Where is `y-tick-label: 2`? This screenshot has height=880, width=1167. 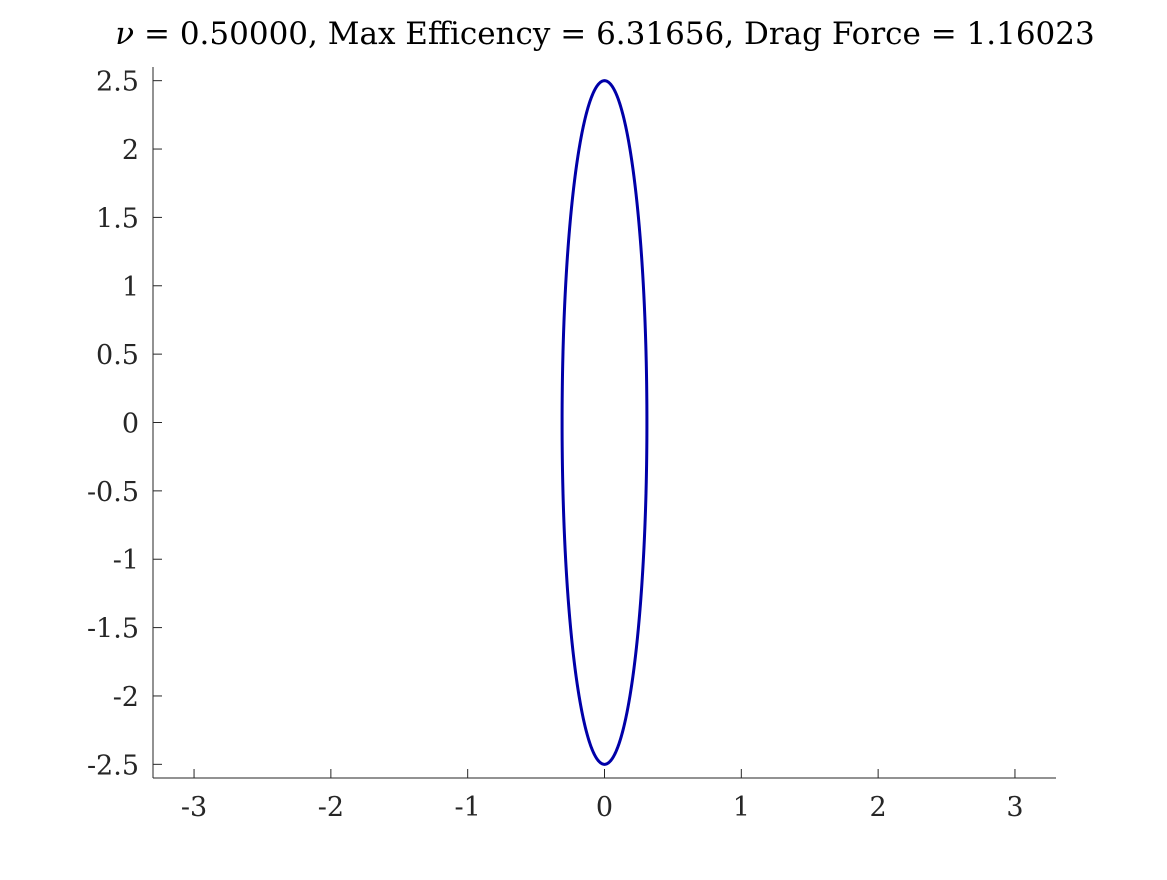
y-tick-label: 2 is located at coordinates (130, 150).